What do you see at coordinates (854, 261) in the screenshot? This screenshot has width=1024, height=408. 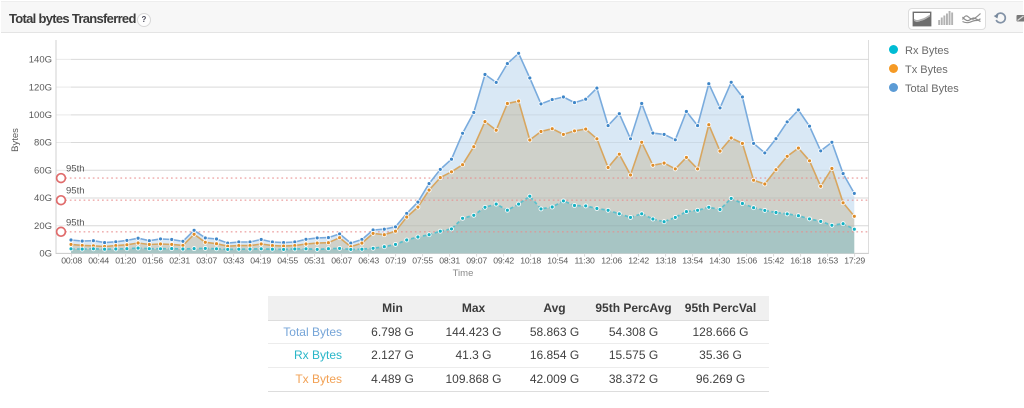 I see `svg-text: 17:29` at bounding box center [854, 261].